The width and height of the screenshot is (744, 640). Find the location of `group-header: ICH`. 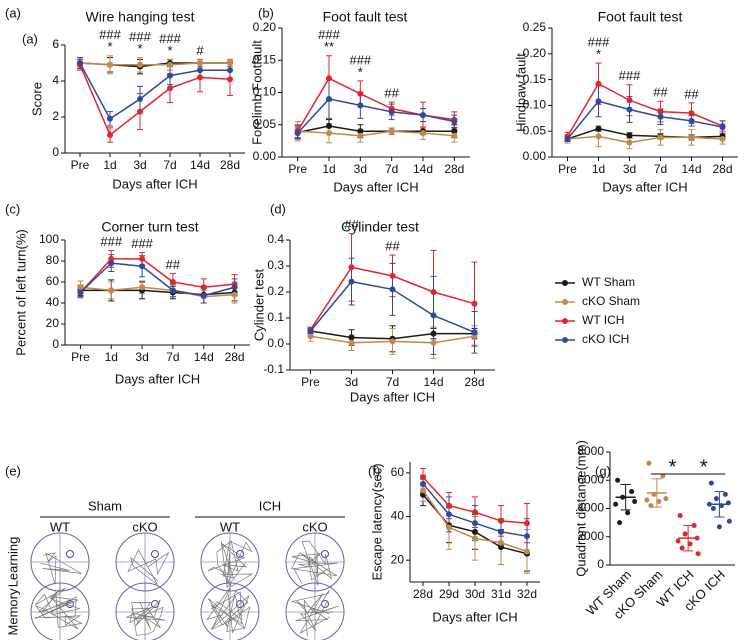

group-header: ICH is located at coordinates (270, 505).